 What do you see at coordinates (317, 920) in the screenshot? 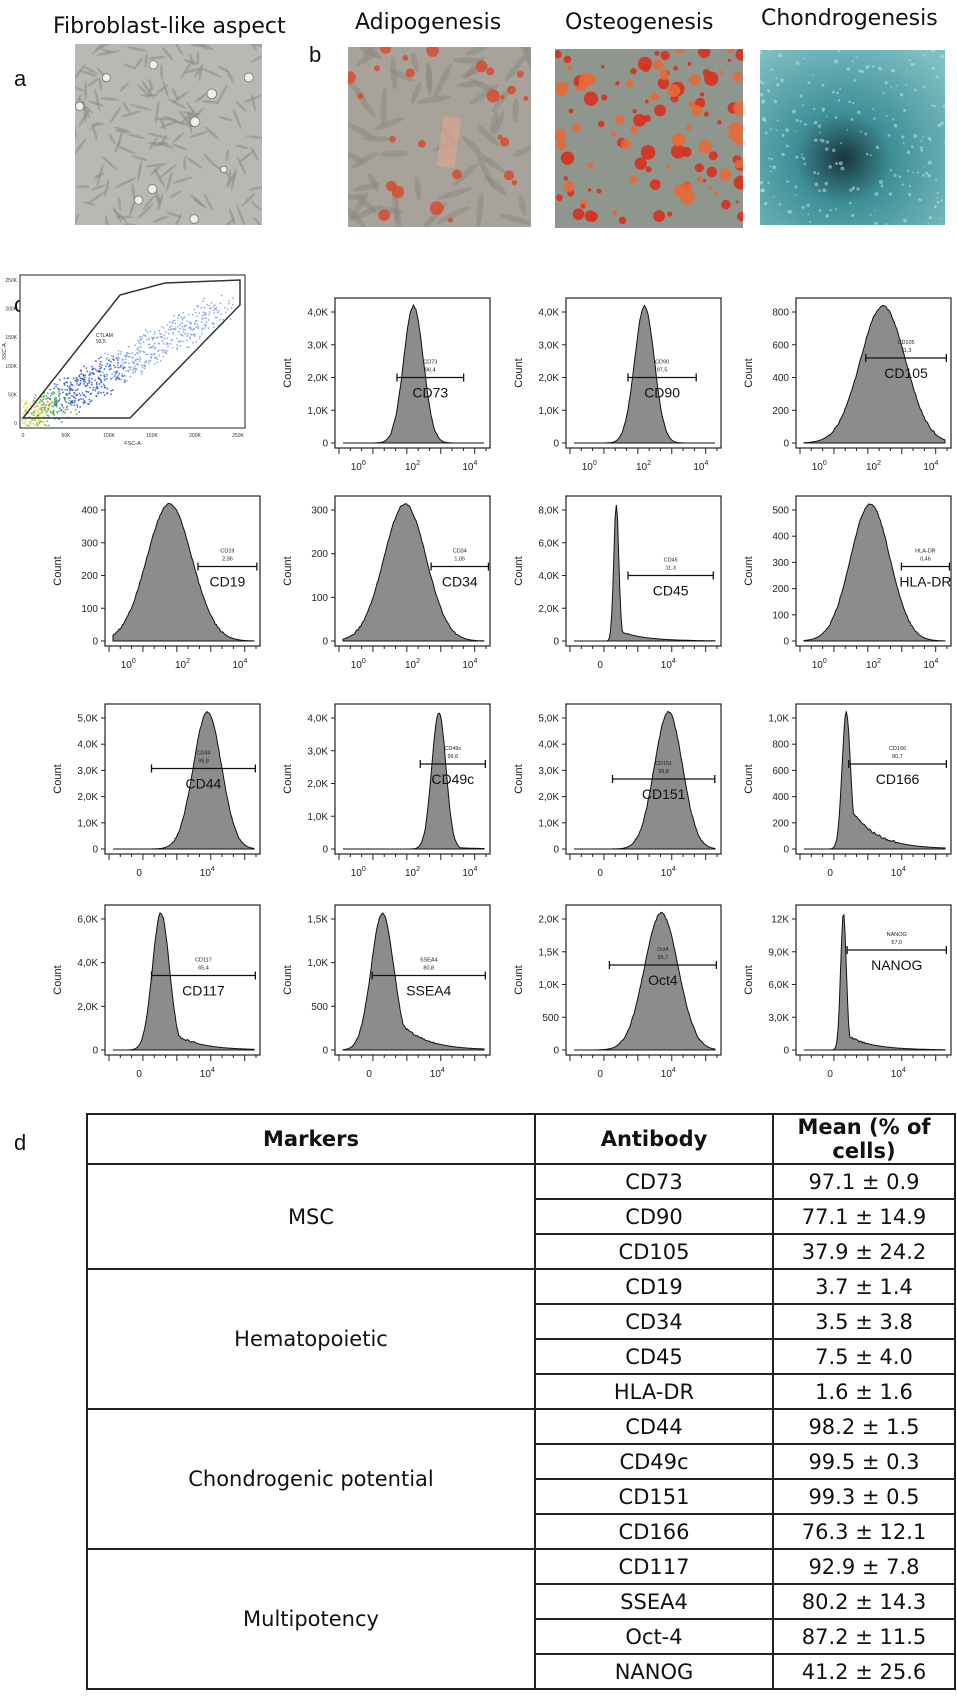
I see `y-tick-label: 1,5K` at bounding box center [317, 920].